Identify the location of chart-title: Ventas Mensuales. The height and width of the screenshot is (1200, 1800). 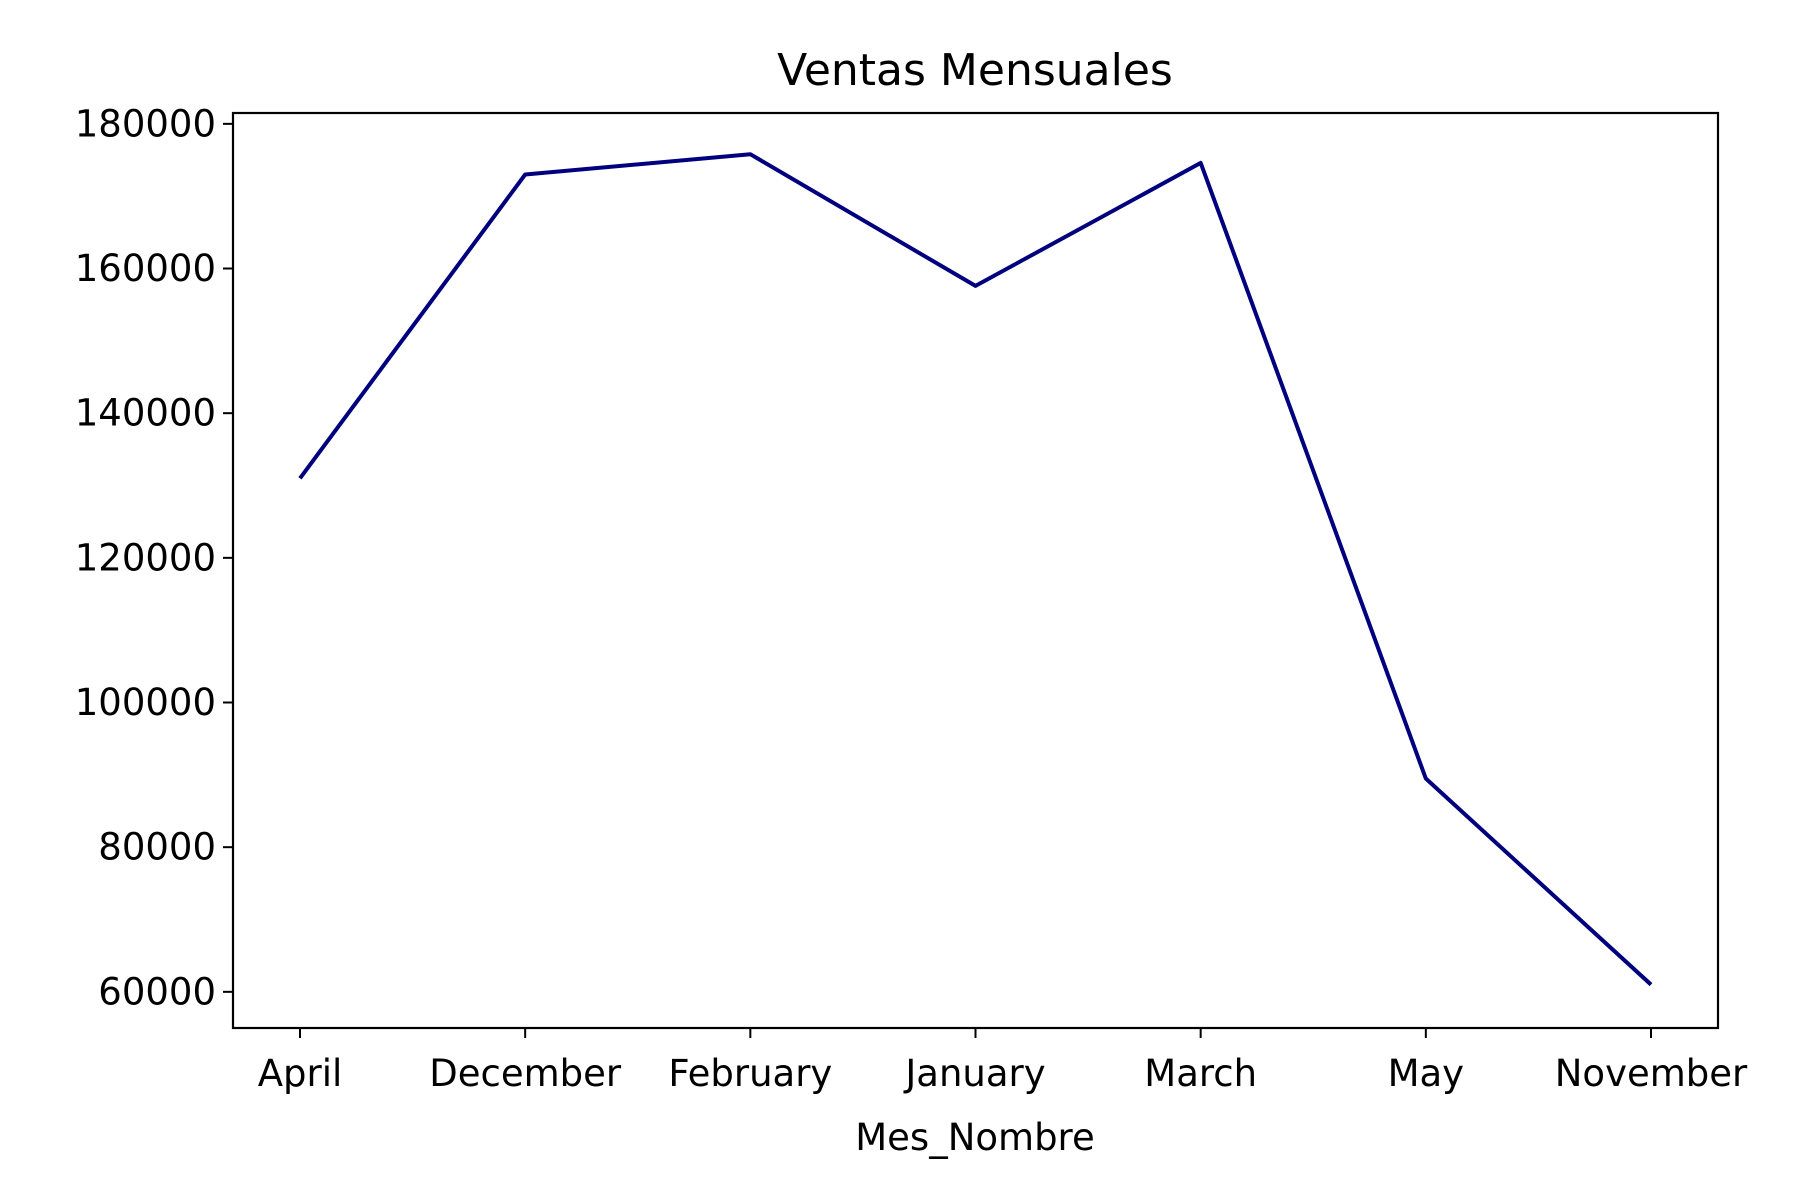
(975, 70).